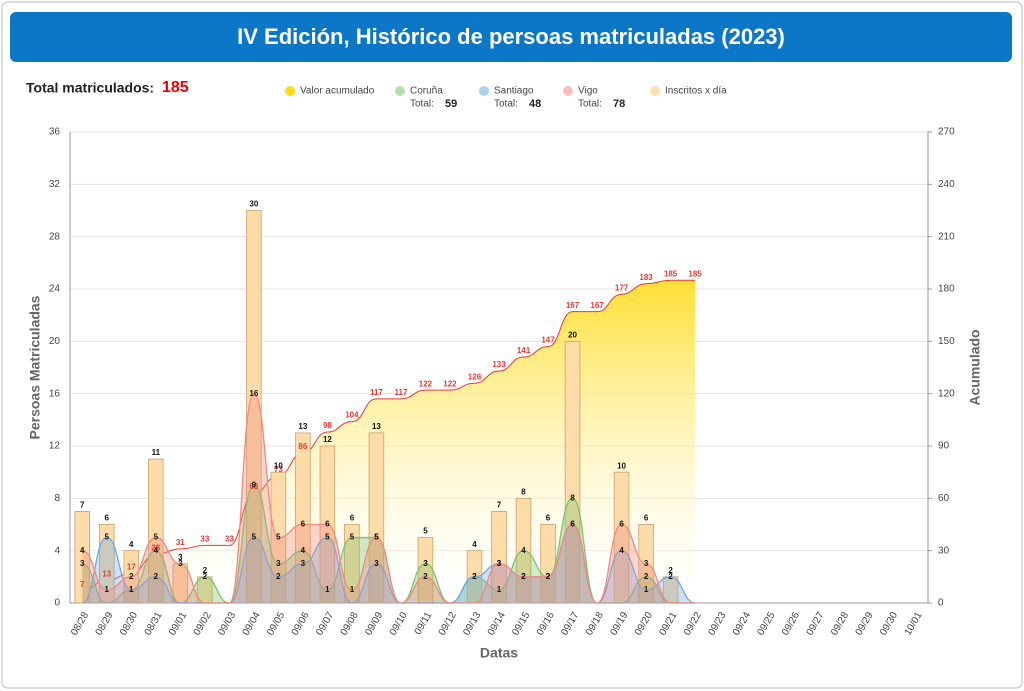 Image resolution: width=1024 pixels, height=691 pixels. What do you see at coordinates (499, 505) in the screenshot?
I see `bar-label: 7` at bounding box center [499, 505].